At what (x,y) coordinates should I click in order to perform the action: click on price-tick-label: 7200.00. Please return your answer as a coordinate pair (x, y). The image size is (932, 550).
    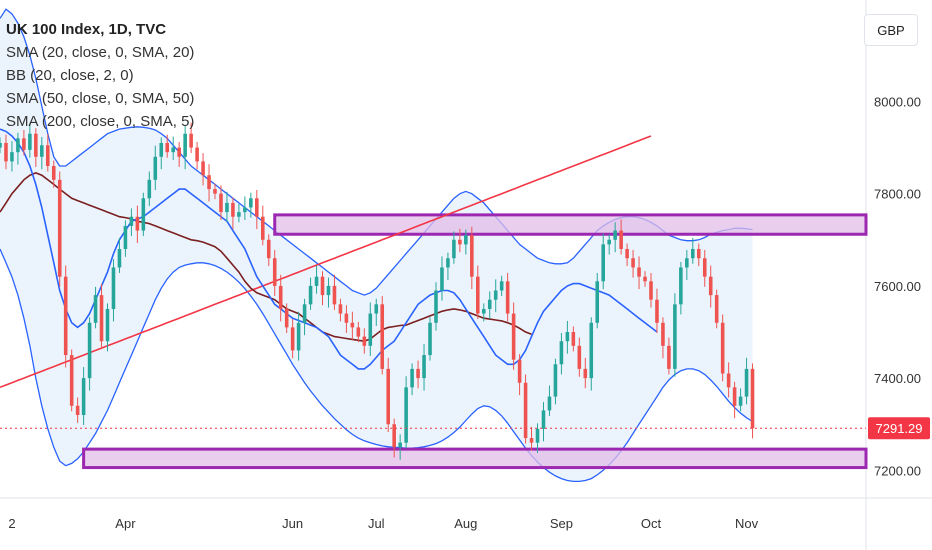
    Looking at the image, I should click on (897, 470).